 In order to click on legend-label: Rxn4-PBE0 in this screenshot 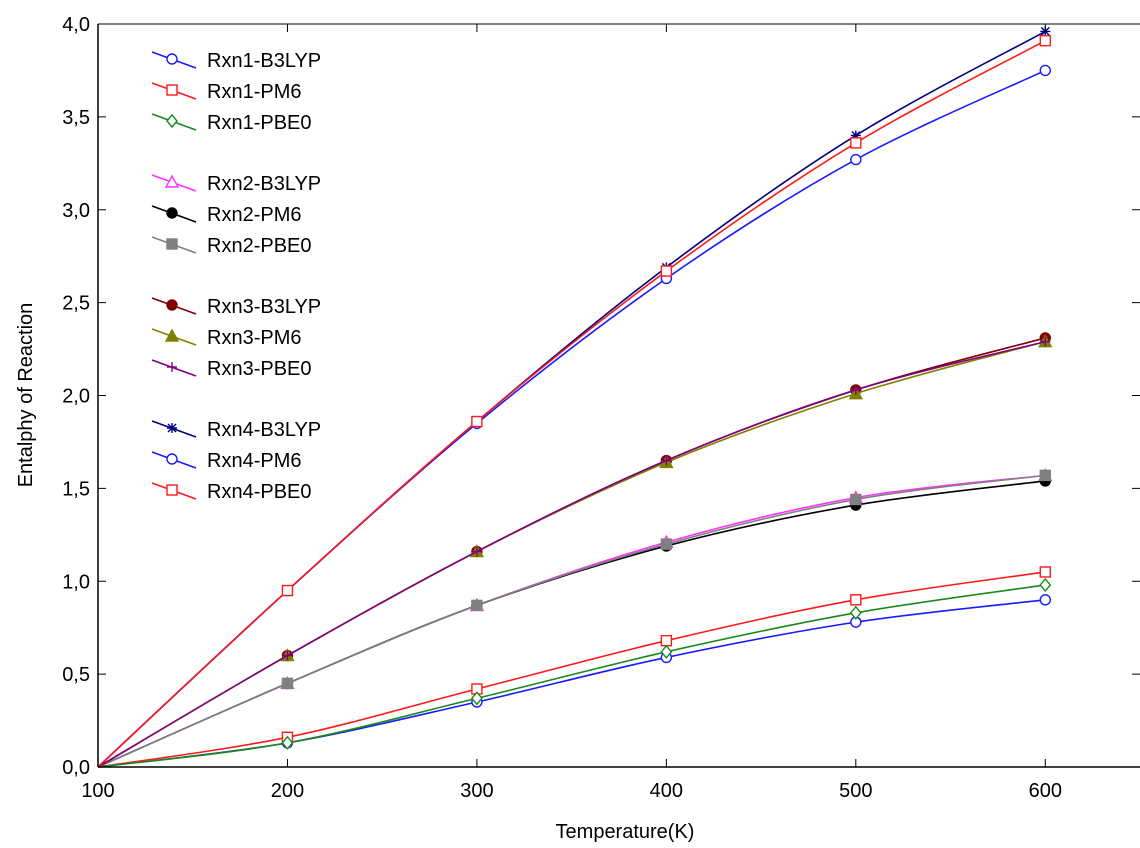, I will do `click(259, 492)`.